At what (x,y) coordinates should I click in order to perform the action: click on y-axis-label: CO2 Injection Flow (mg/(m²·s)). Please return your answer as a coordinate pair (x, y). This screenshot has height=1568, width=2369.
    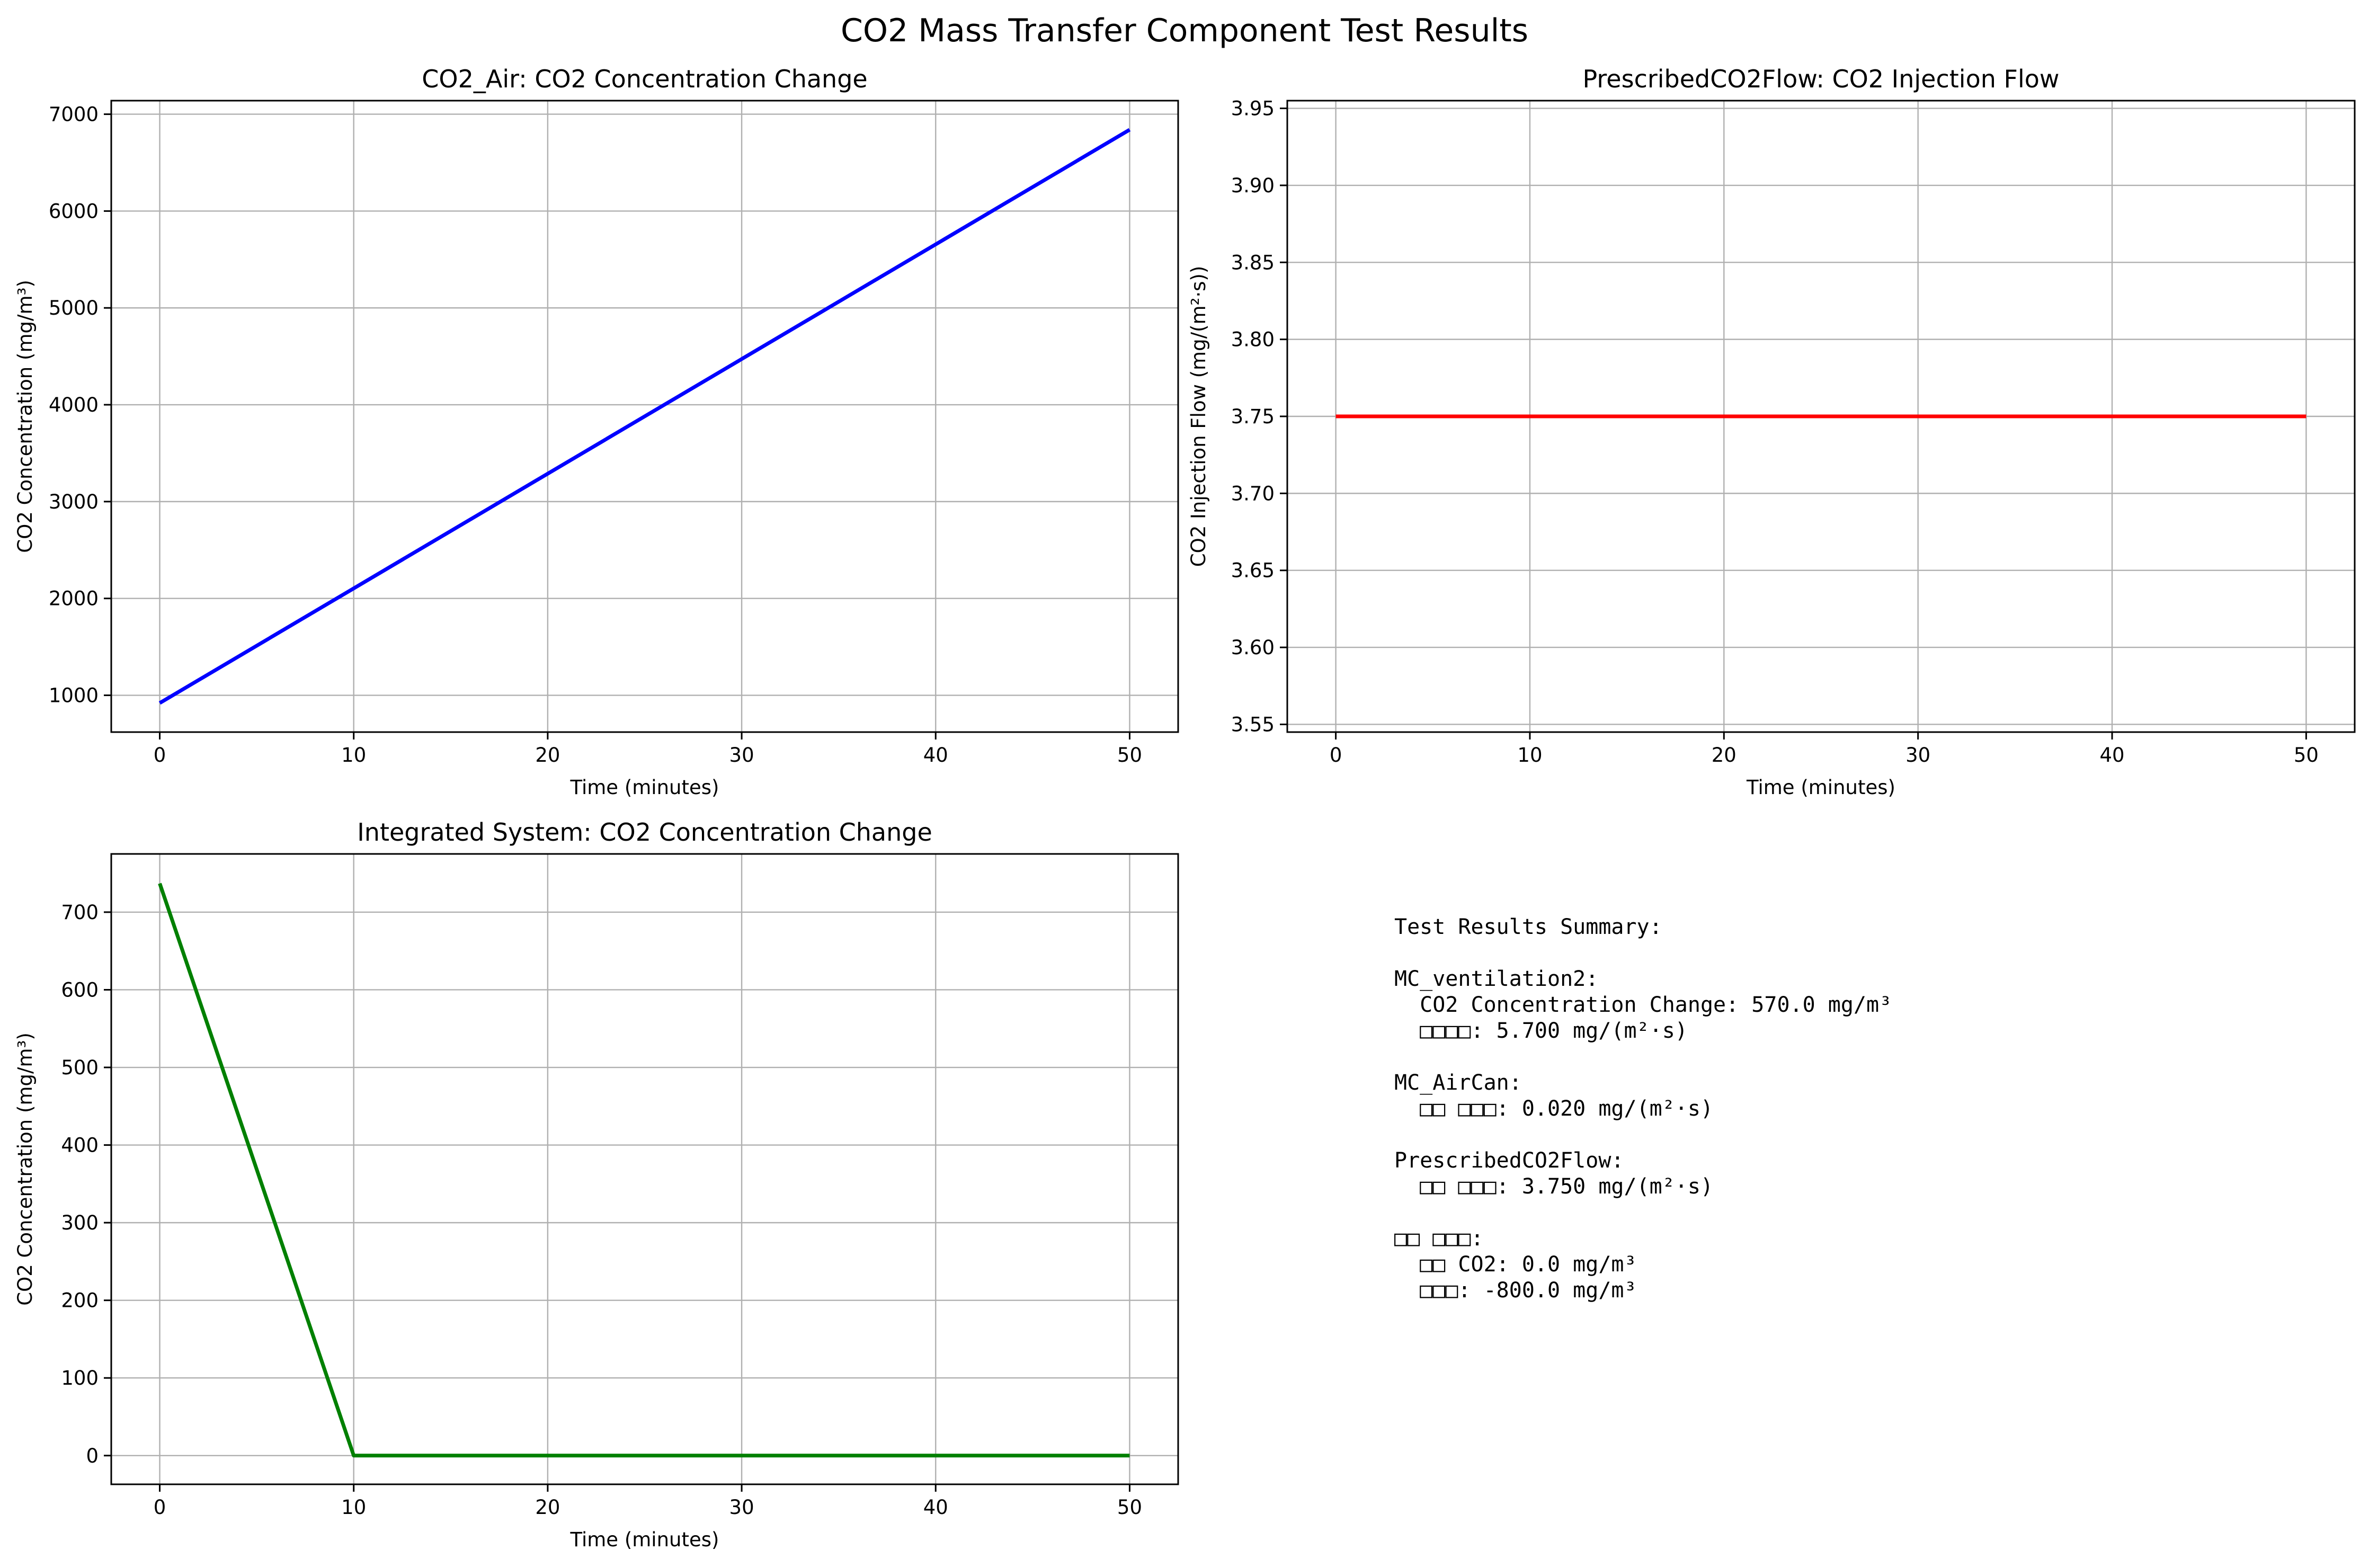
    Looking at the image, I should click on (1198, 416).